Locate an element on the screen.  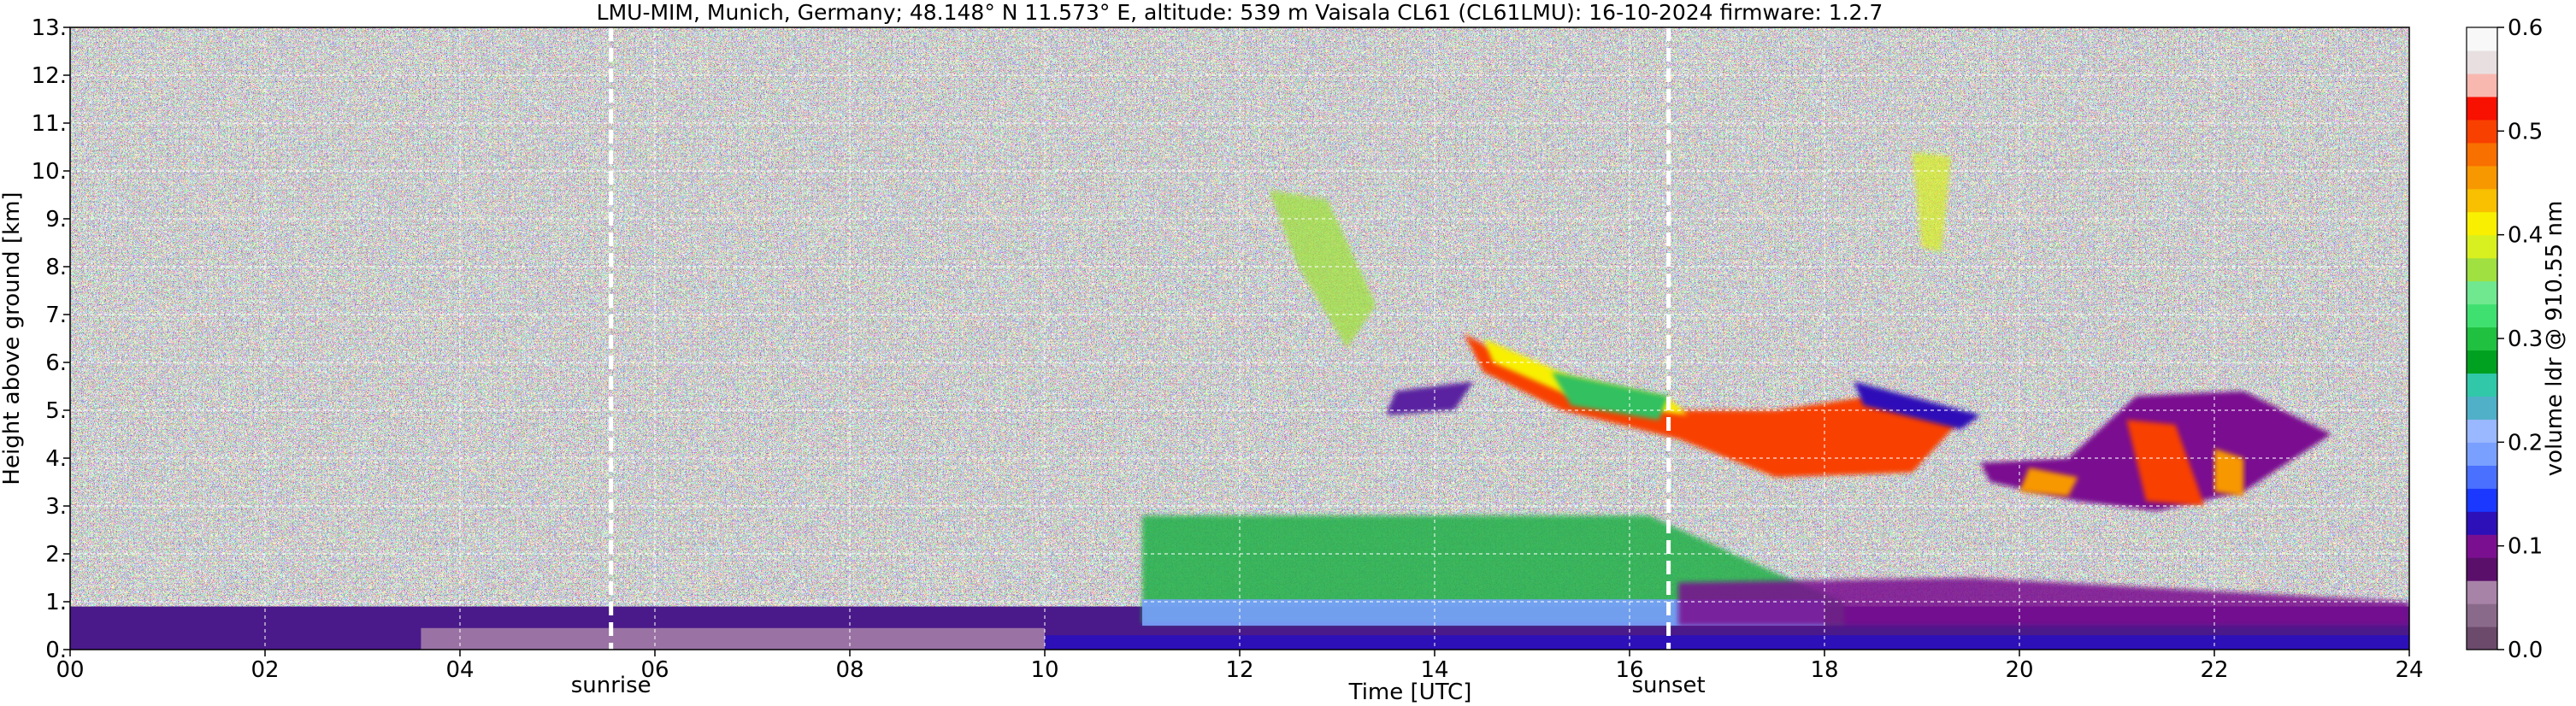
y-tick-label: 1. is located at coordinates (56, 602).